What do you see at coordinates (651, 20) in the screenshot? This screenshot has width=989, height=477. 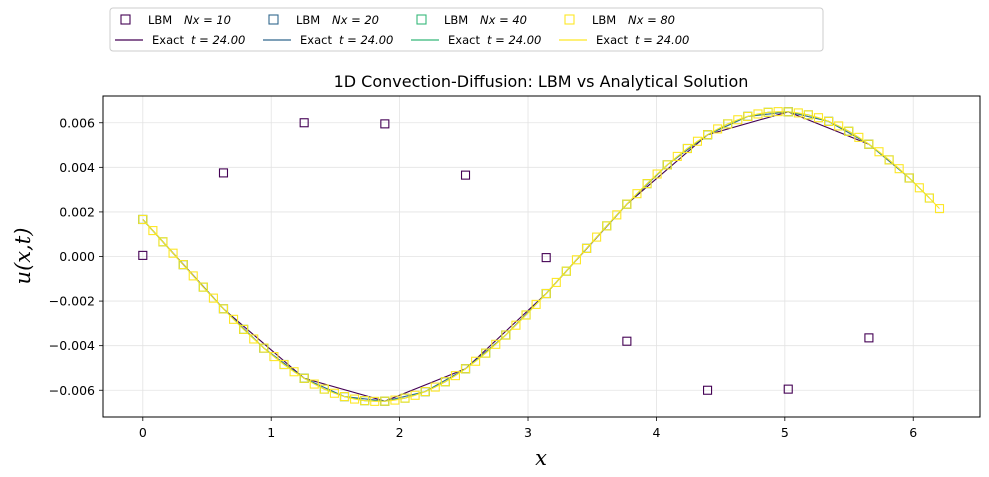 I see `legend-math-lbm: Nx = 80` at bounding box center [651, 20].